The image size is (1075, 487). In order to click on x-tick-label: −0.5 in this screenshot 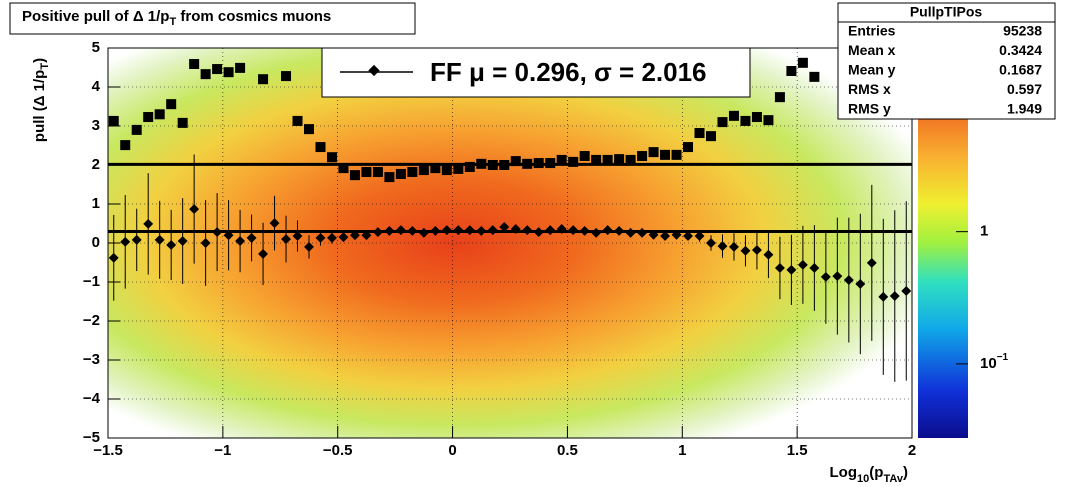, I will do `click(338, 450)`.